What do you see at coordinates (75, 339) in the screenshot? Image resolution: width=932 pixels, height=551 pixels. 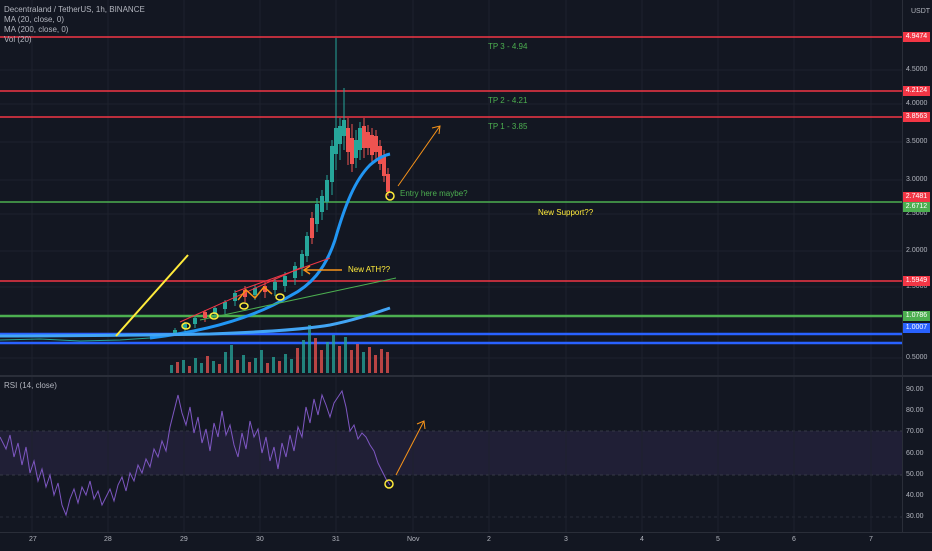 I see `early-price-path` at bounding box center [75, 339].